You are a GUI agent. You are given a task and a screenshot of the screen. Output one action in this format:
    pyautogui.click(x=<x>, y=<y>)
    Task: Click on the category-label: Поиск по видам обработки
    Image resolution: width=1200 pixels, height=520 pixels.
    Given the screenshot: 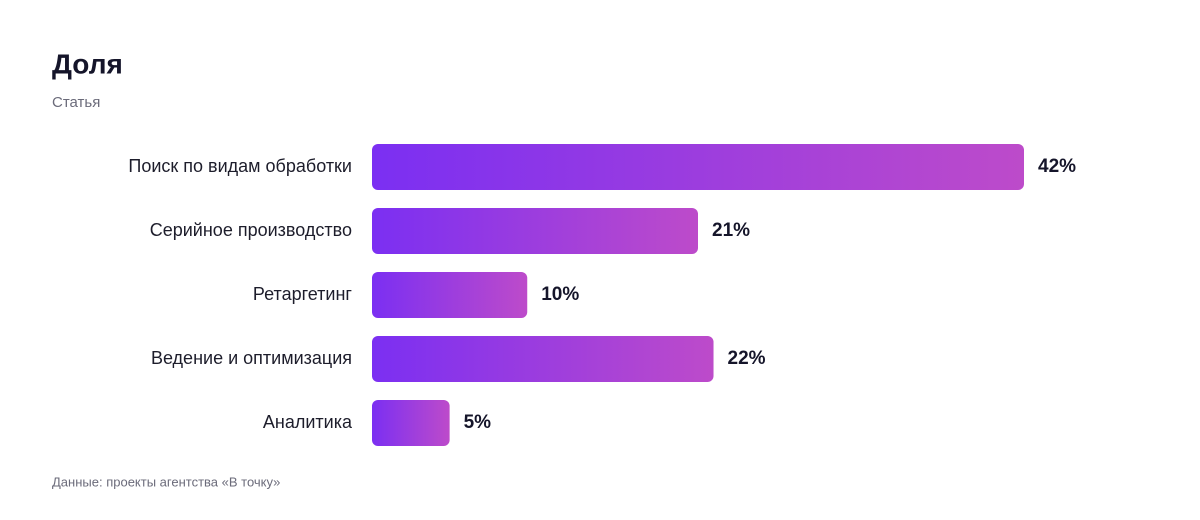 What is the action you would take?
    pyautogui.click(x=240, y=166)
    